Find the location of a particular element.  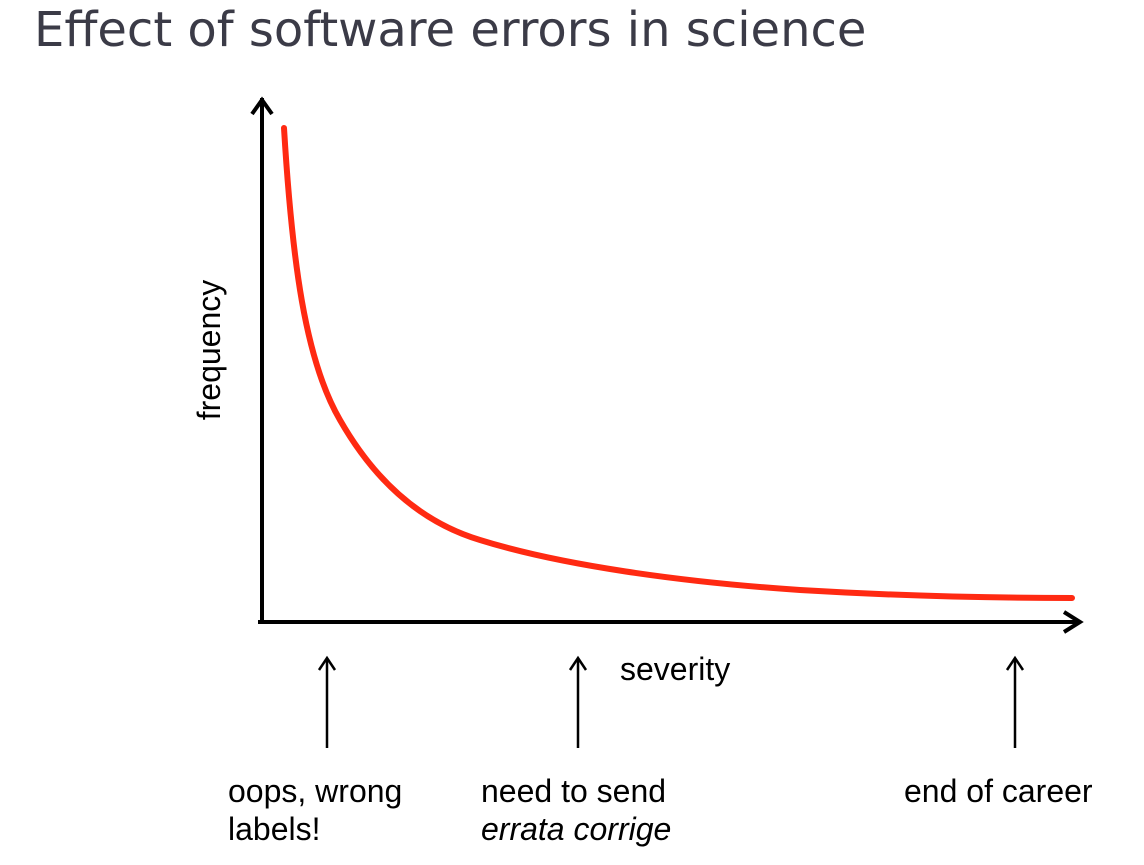

x-axis-arrow-icon is located at coordinates (1073, 622).